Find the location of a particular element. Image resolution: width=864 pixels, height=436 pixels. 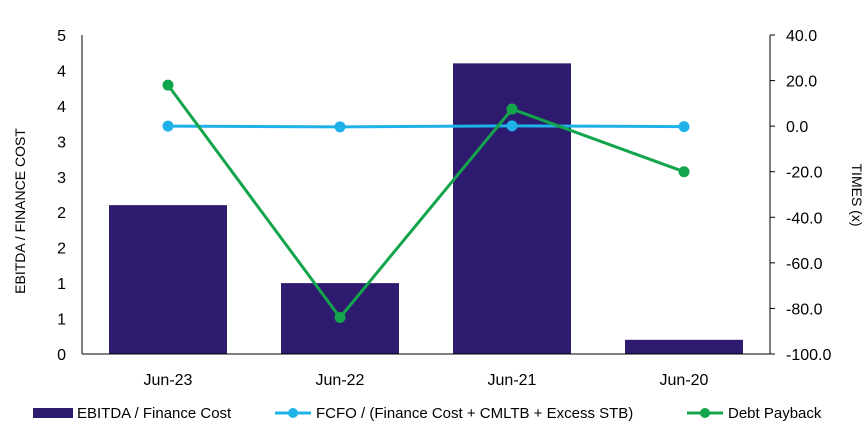

right-tick-label: -100.0 is located at coordinates (808, 355).